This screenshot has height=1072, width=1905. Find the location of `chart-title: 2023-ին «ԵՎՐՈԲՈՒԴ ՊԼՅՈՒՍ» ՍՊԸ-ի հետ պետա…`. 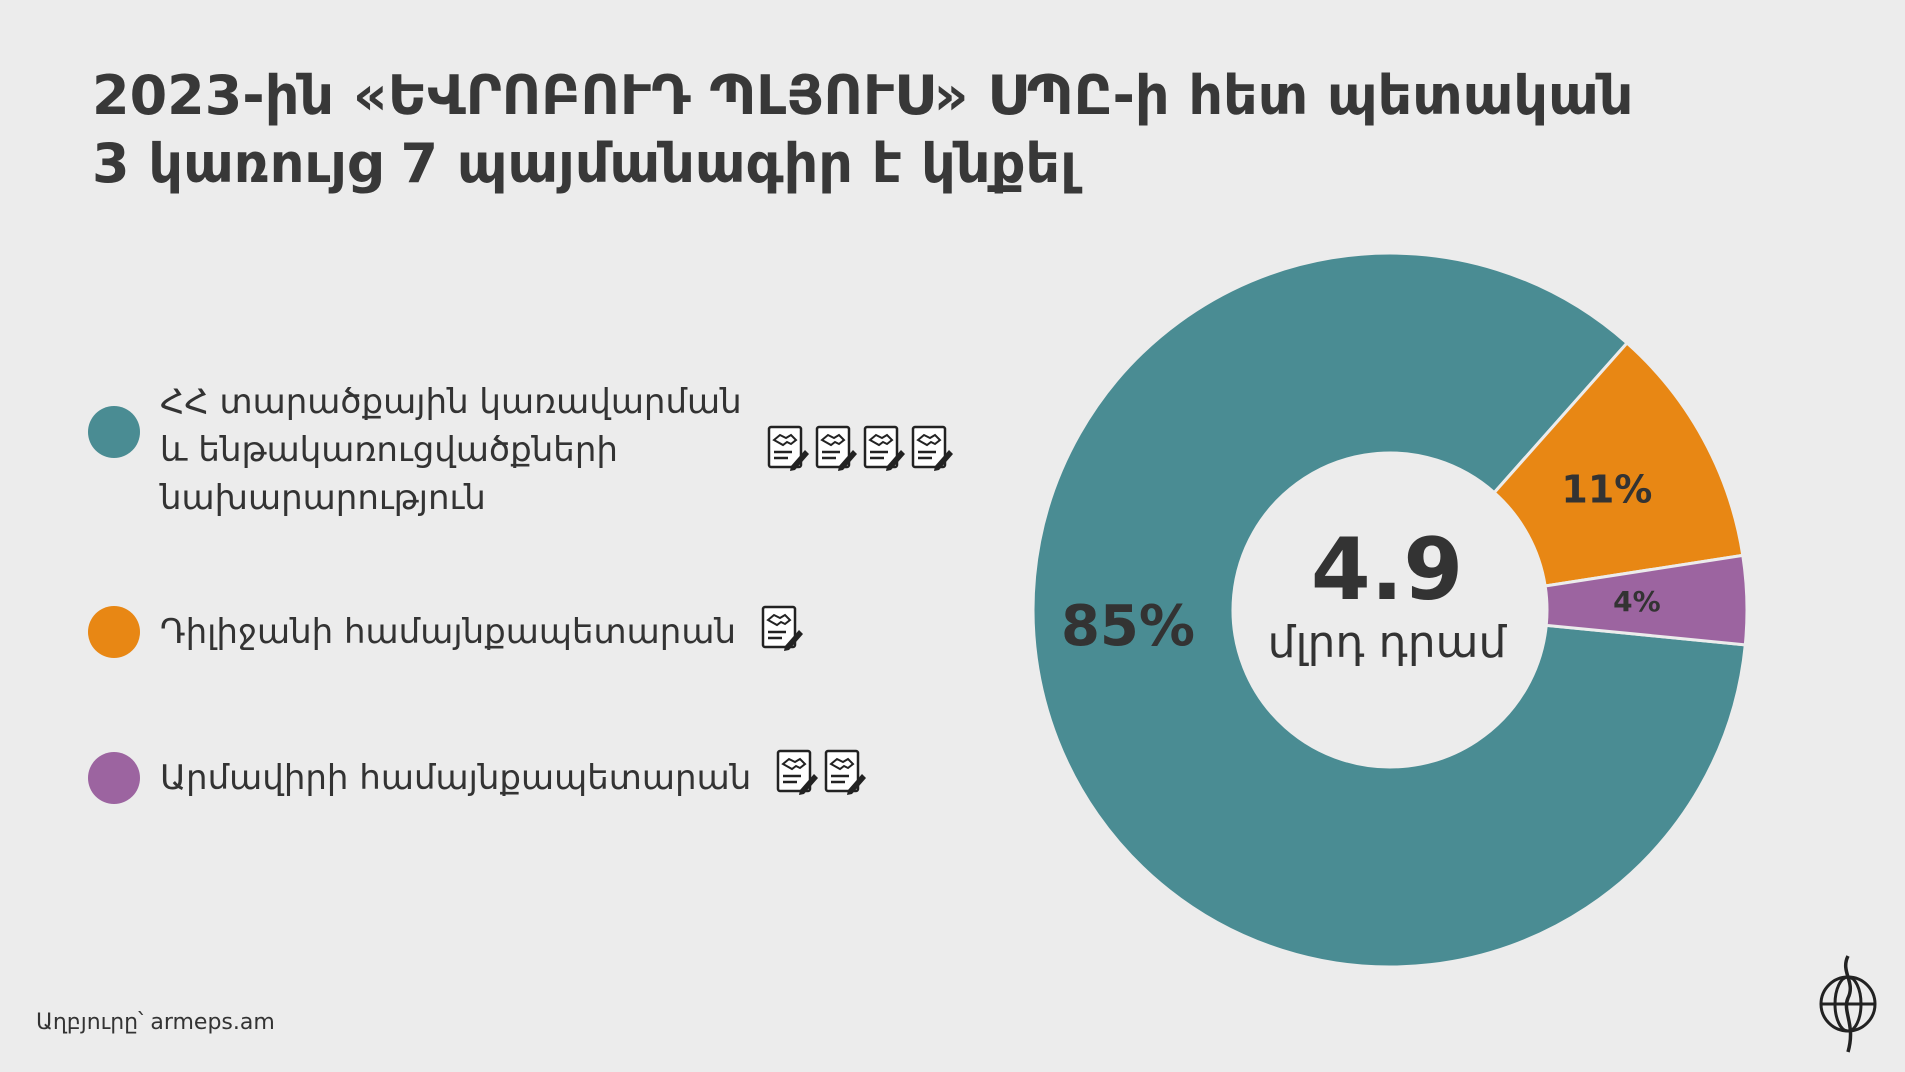

chart-title: 2023-ին «ԵՎՐՈԲՈՒԴ ՊԼՅՈՒՍ» ՍՊԸ-ի հետ պետա… is located at coordinates (892, 130).